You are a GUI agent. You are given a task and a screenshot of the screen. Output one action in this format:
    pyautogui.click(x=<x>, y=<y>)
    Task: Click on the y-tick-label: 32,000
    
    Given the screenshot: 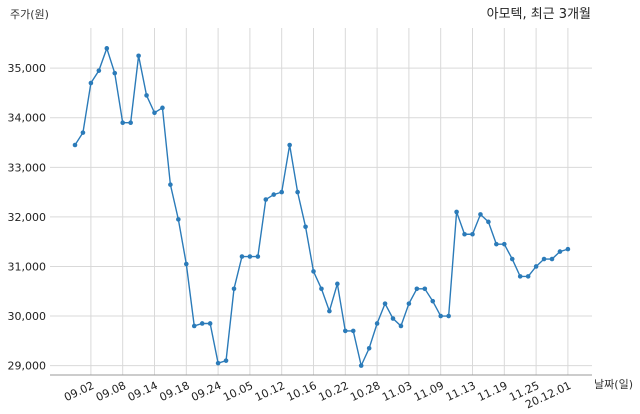 What is the action you would take?
    pyautogui.click(x=27, y=217)
    